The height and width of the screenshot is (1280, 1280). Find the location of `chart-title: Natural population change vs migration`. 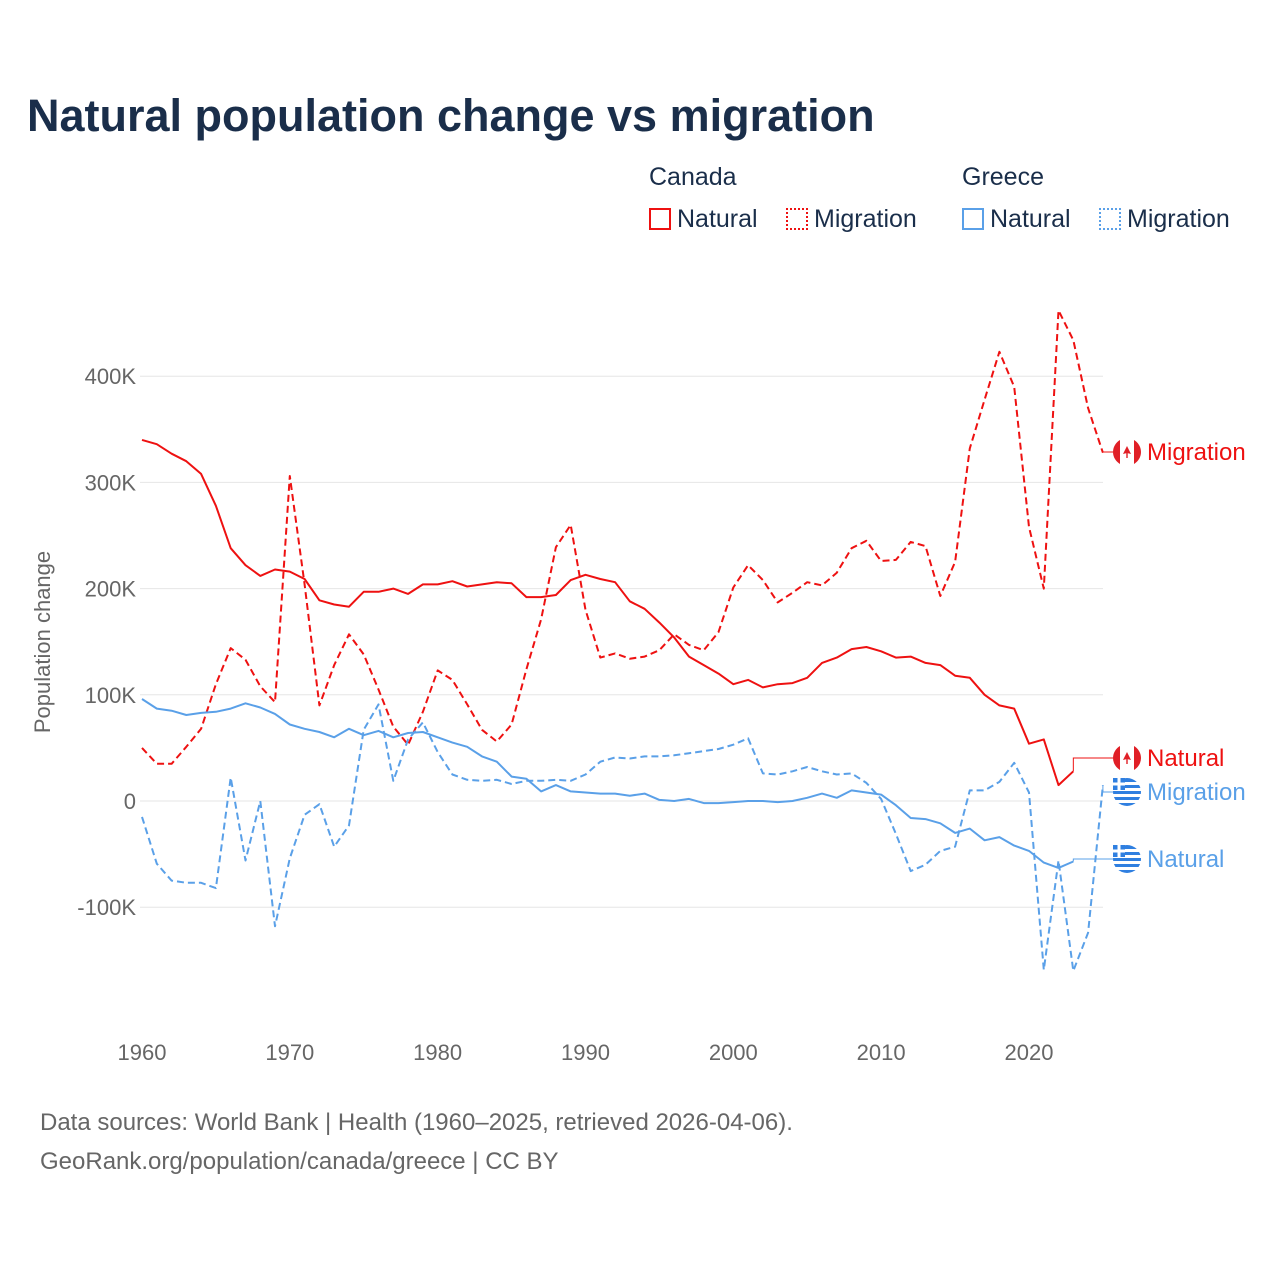

chart-title: Natural population change vs migration is located at coordinates (451, 115).